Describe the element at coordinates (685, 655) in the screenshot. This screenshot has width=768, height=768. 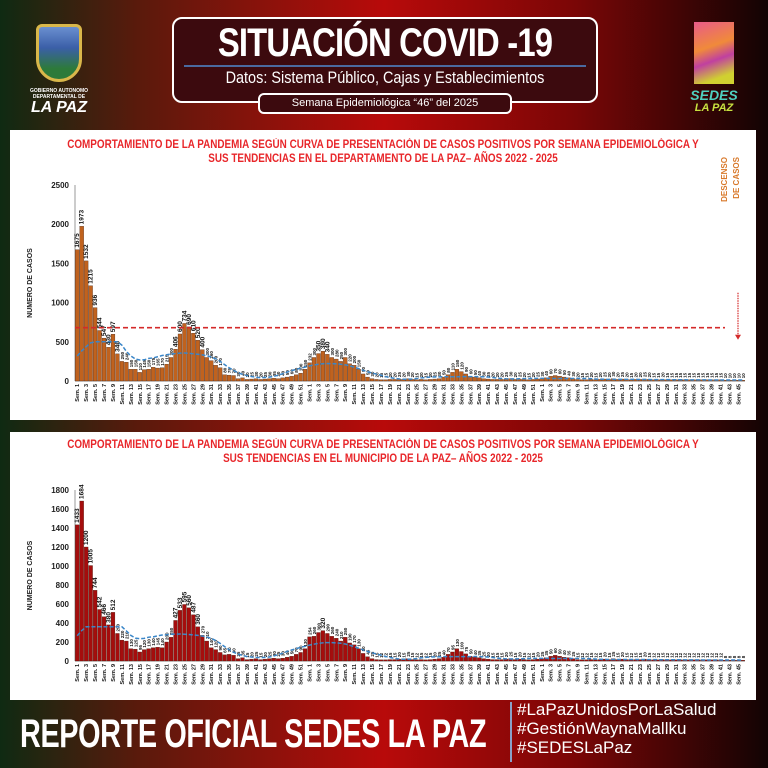
I see `data-label: 12` at that location.